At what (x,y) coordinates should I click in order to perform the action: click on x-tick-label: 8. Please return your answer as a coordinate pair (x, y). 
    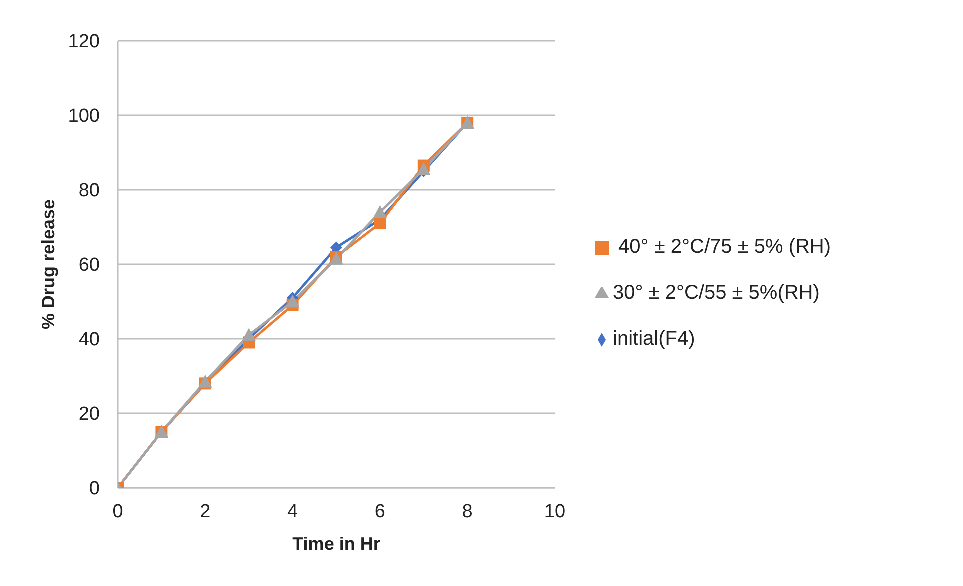
    Looking at the image, I should click on (467, 511).